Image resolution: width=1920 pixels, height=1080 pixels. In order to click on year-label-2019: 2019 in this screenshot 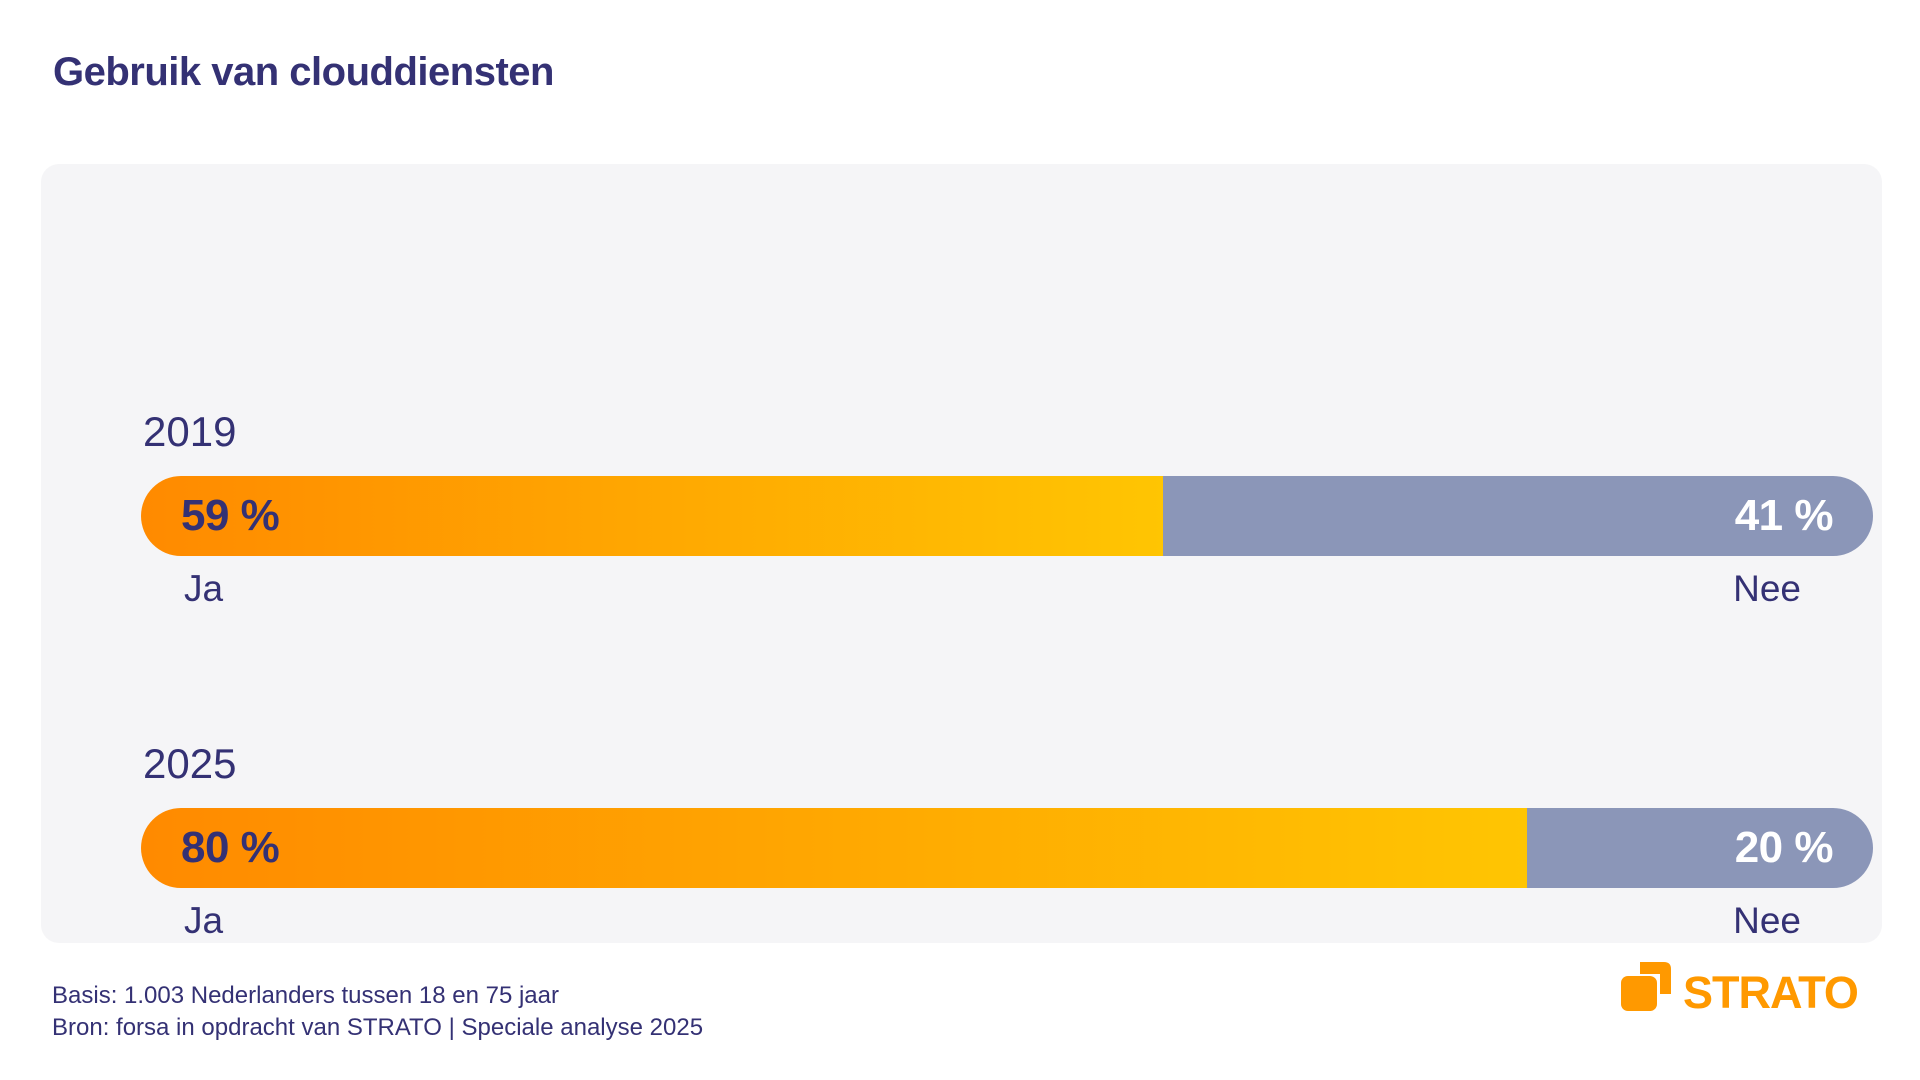, I will do `click(190, 431)`.